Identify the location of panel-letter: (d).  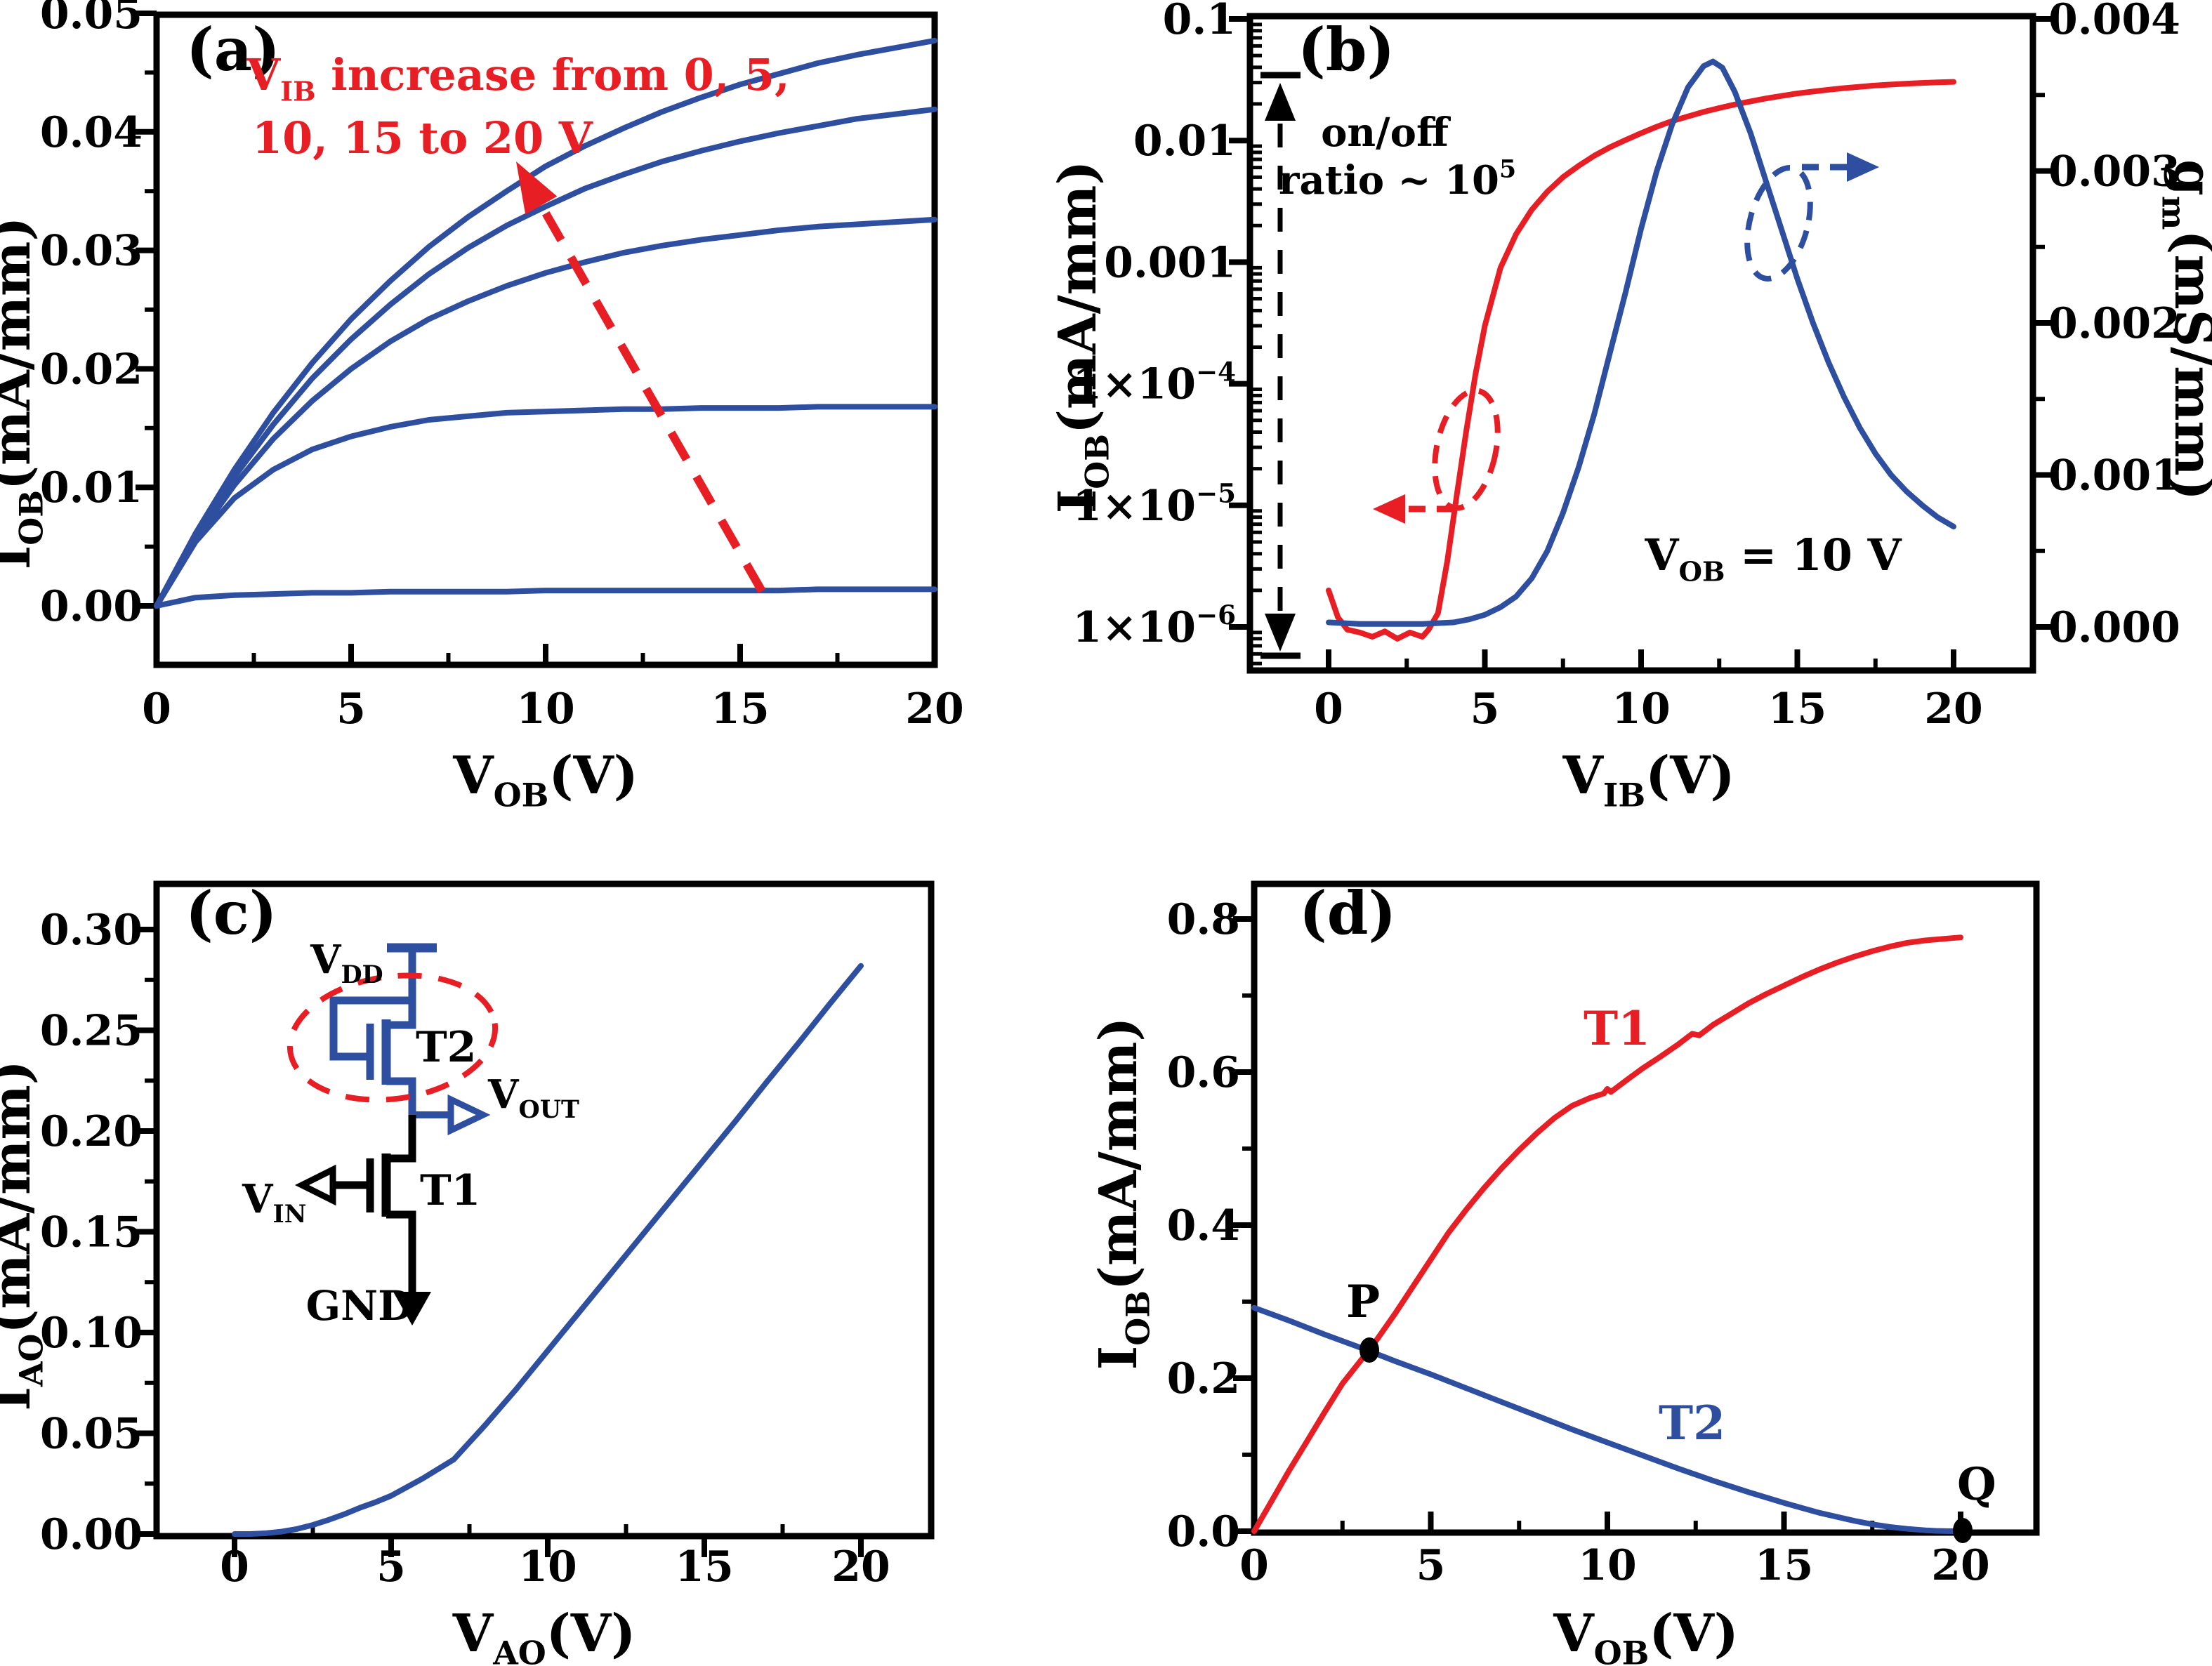
(1347, 913).